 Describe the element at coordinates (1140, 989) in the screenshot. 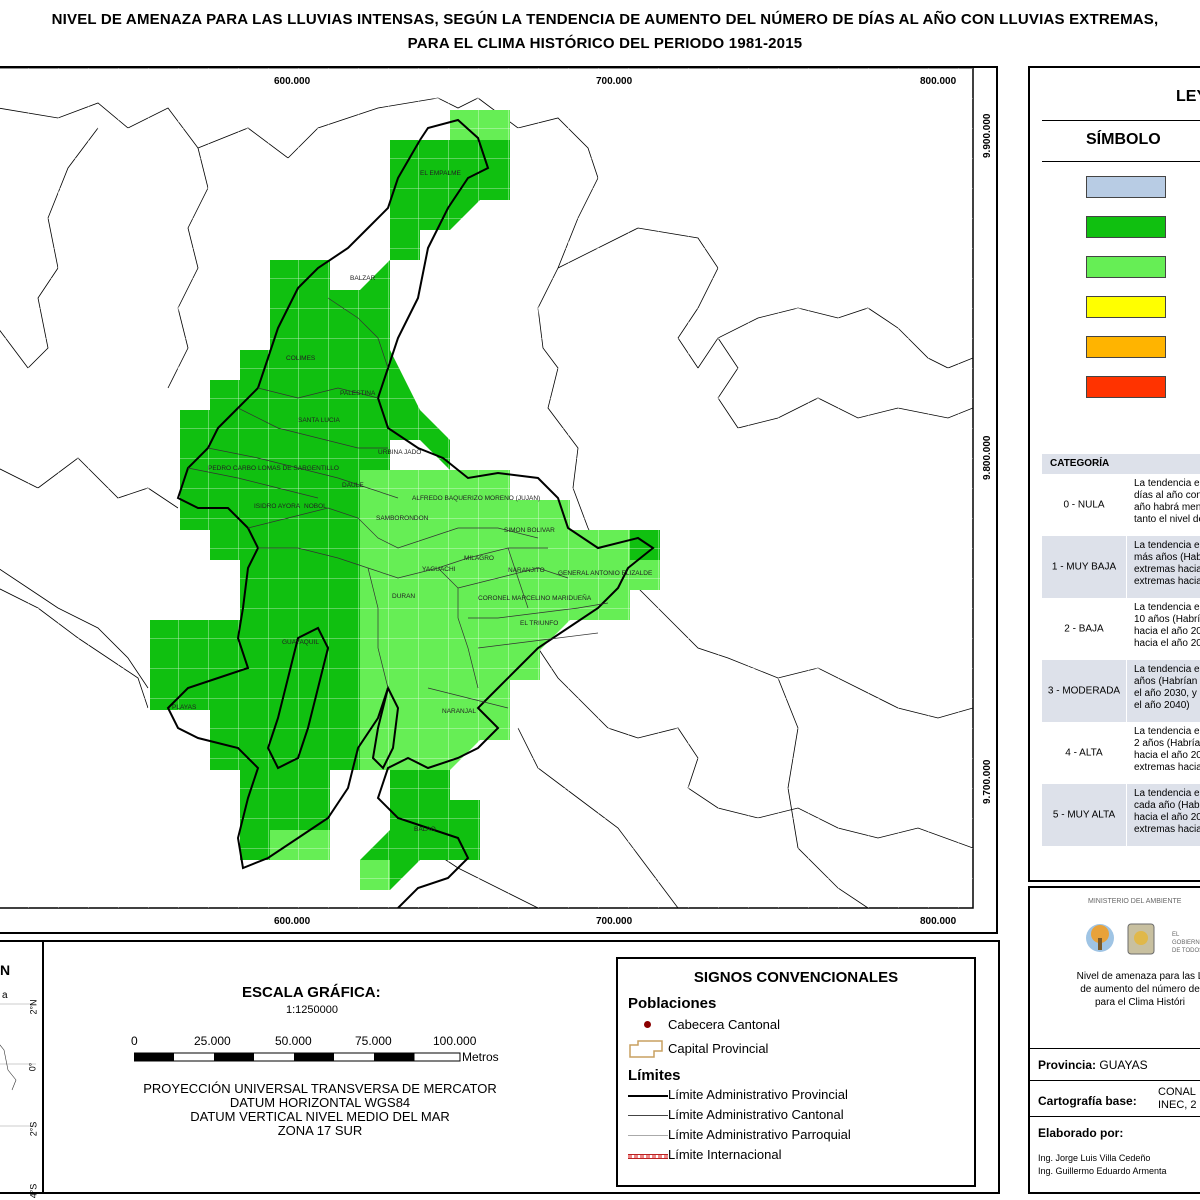

I see `desc-line: de aumento del número de` at that location.